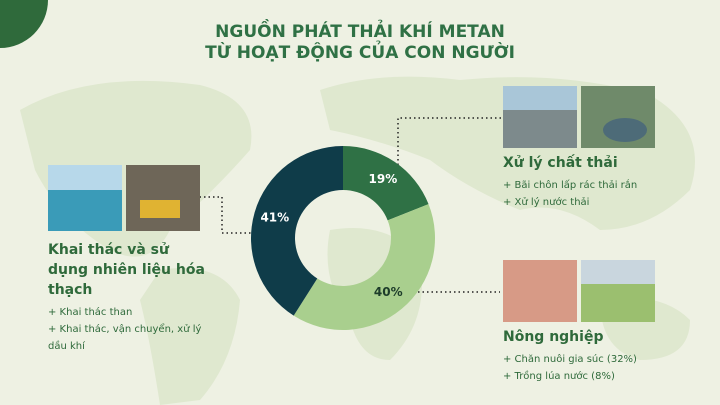  What do you see at coordinates (90, 312) in the screenshot?
I see `detail-item: + Khai thác than` at bounding box center [90, 312].